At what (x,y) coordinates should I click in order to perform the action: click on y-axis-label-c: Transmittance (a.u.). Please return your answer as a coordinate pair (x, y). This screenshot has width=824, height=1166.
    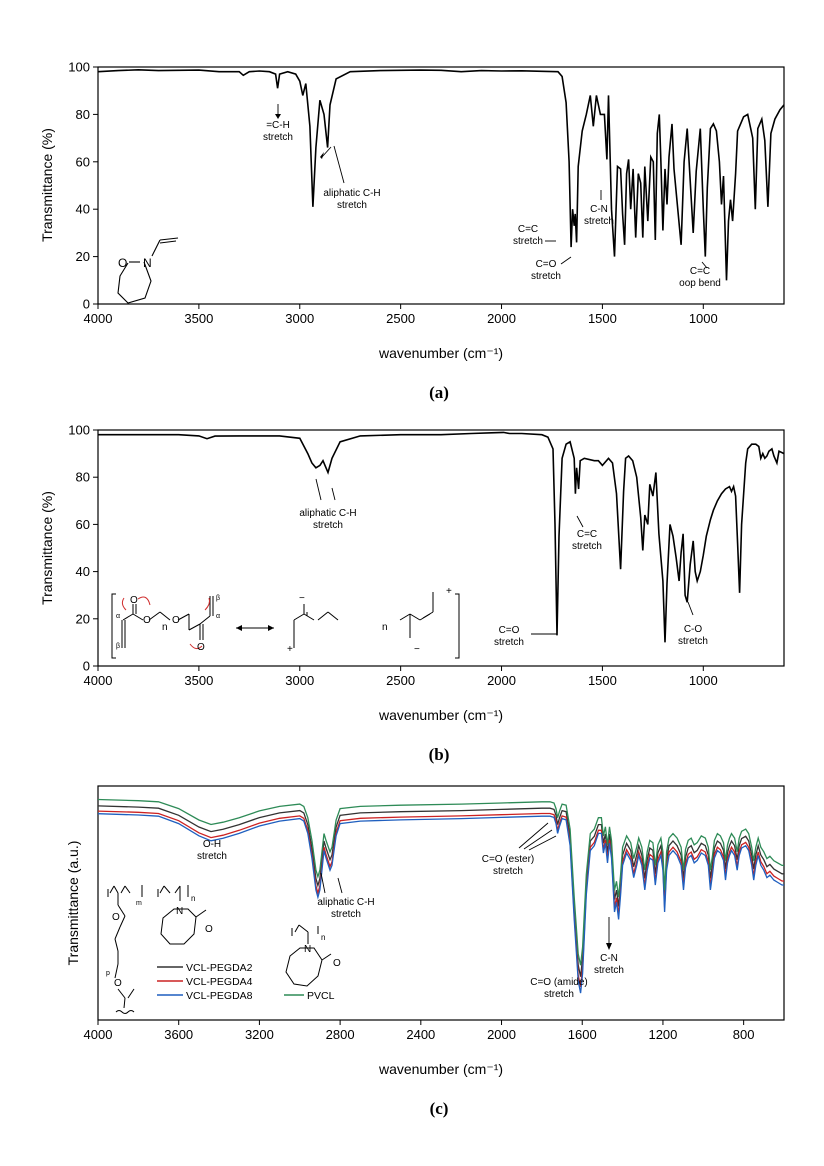
    Looking at the image, I should click on (73, 903).